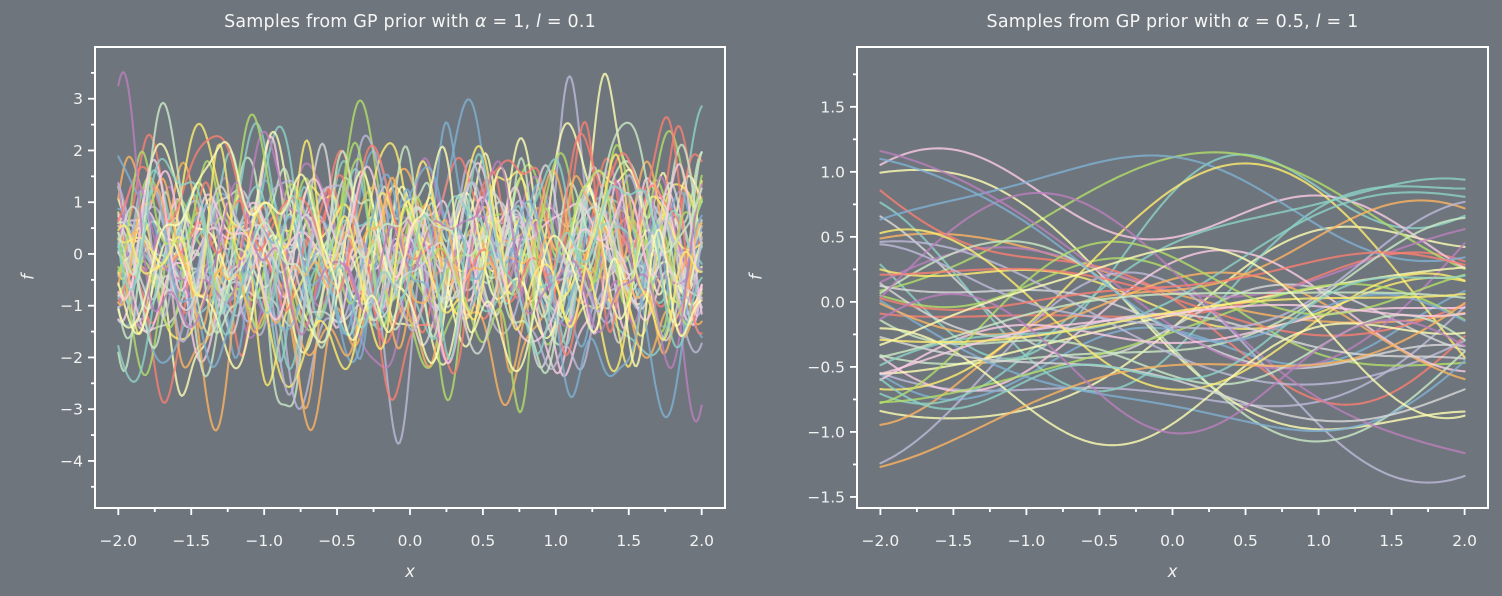 This screenshot has width=1502, height=596. What do you see at coordinates (410, 571) in the screenshot?
I see `x-axis-label-left: x` at bounding box center [410, 571].